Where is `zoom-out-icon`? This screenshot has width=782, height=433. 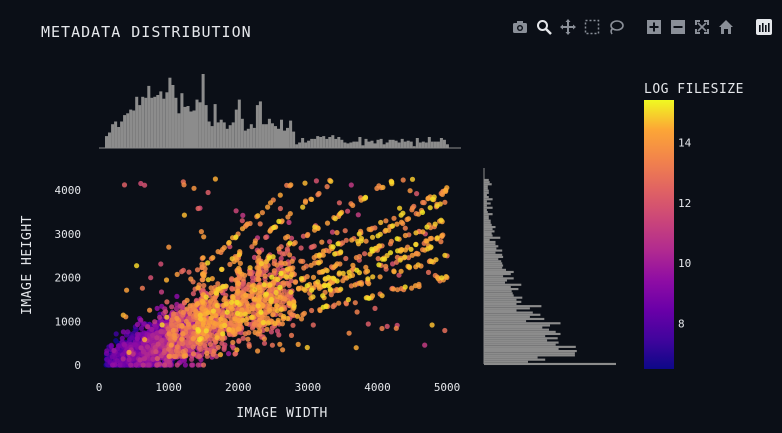
zoom-out-icon is located at coordinates (678, 27).